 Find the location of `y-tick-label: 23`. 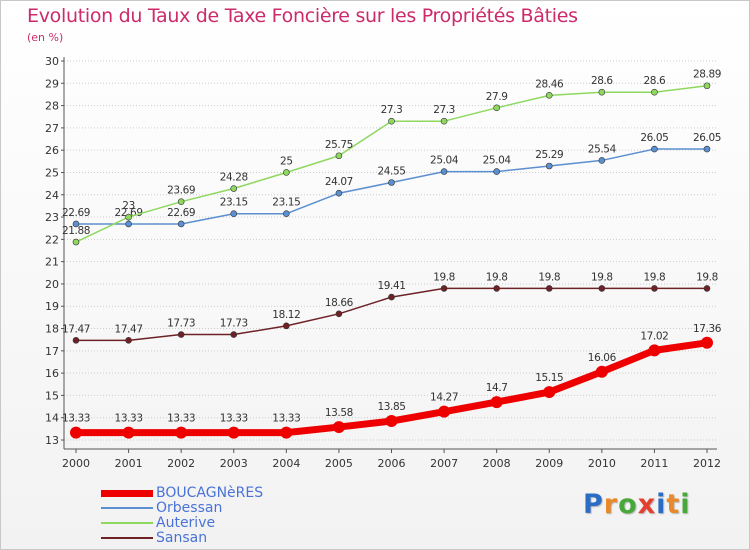

y-tick-label: 23 is located at coordinates (52, 217).